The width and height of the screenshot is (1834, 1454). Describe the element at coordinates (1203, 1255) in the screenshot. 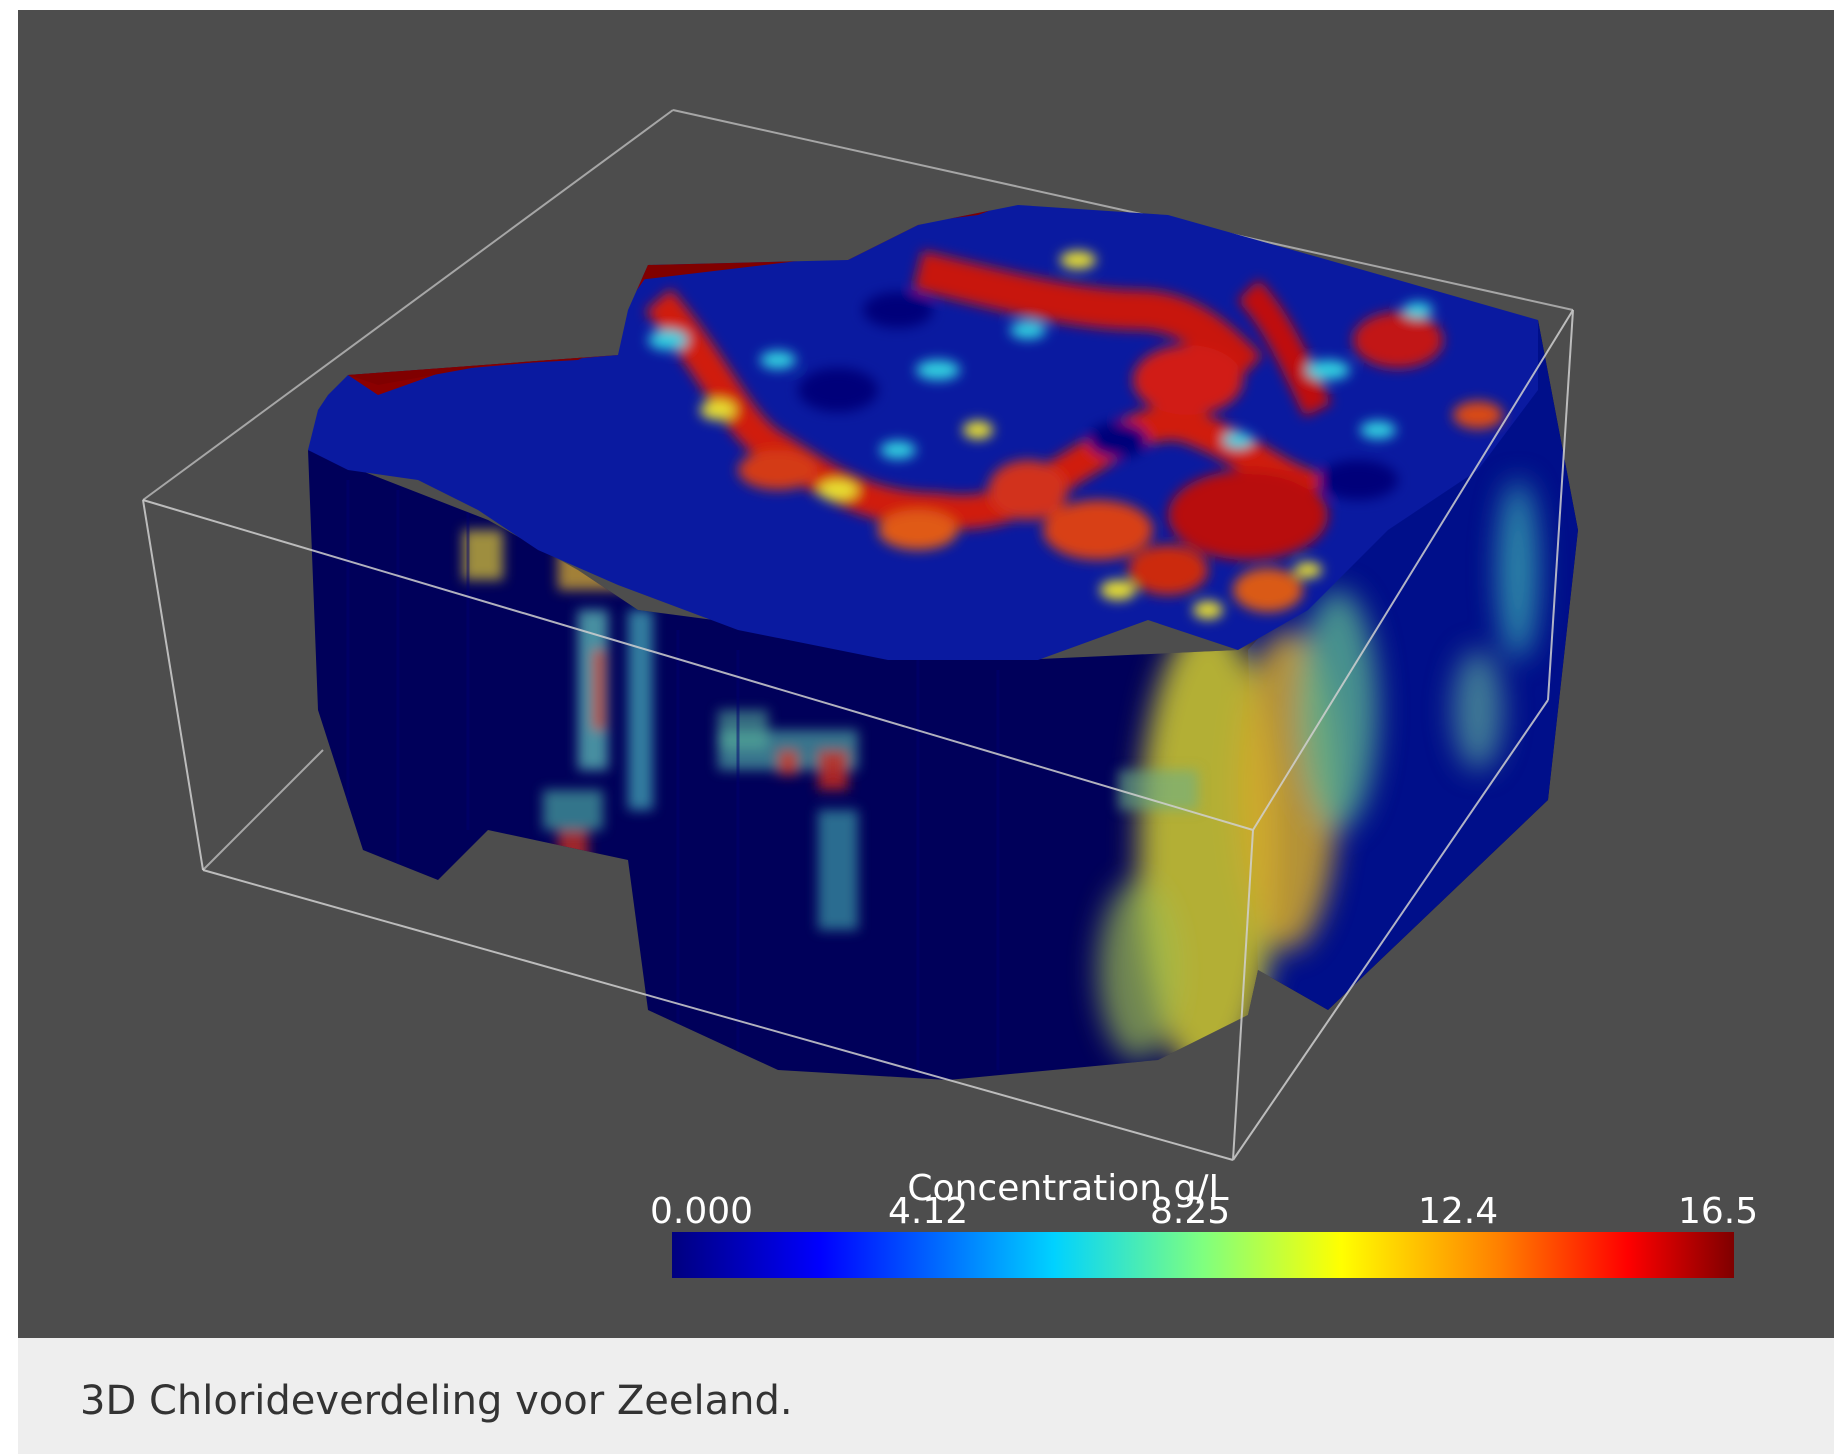

I see `colorbar-gradient` at that location.